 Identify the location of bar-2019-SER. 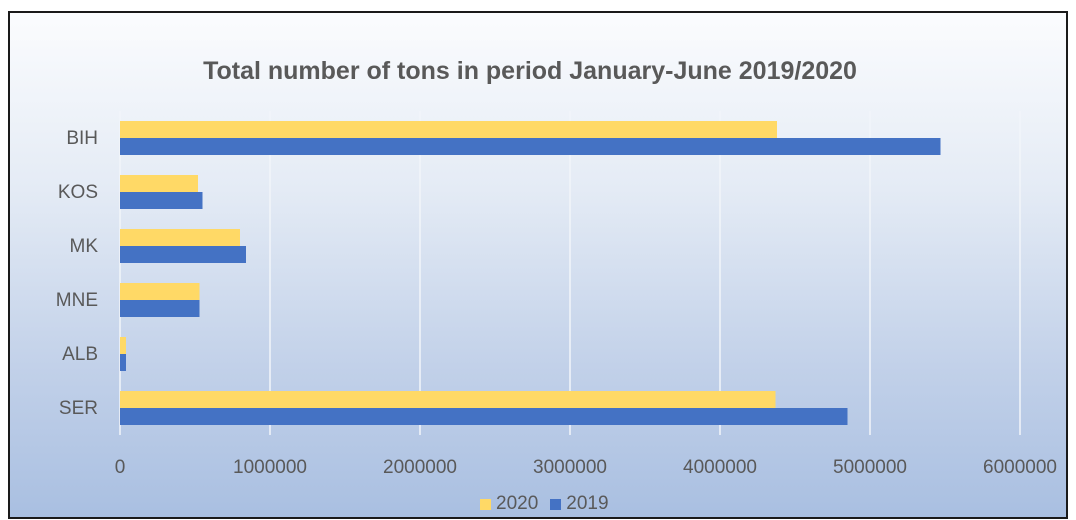
(484, 416).